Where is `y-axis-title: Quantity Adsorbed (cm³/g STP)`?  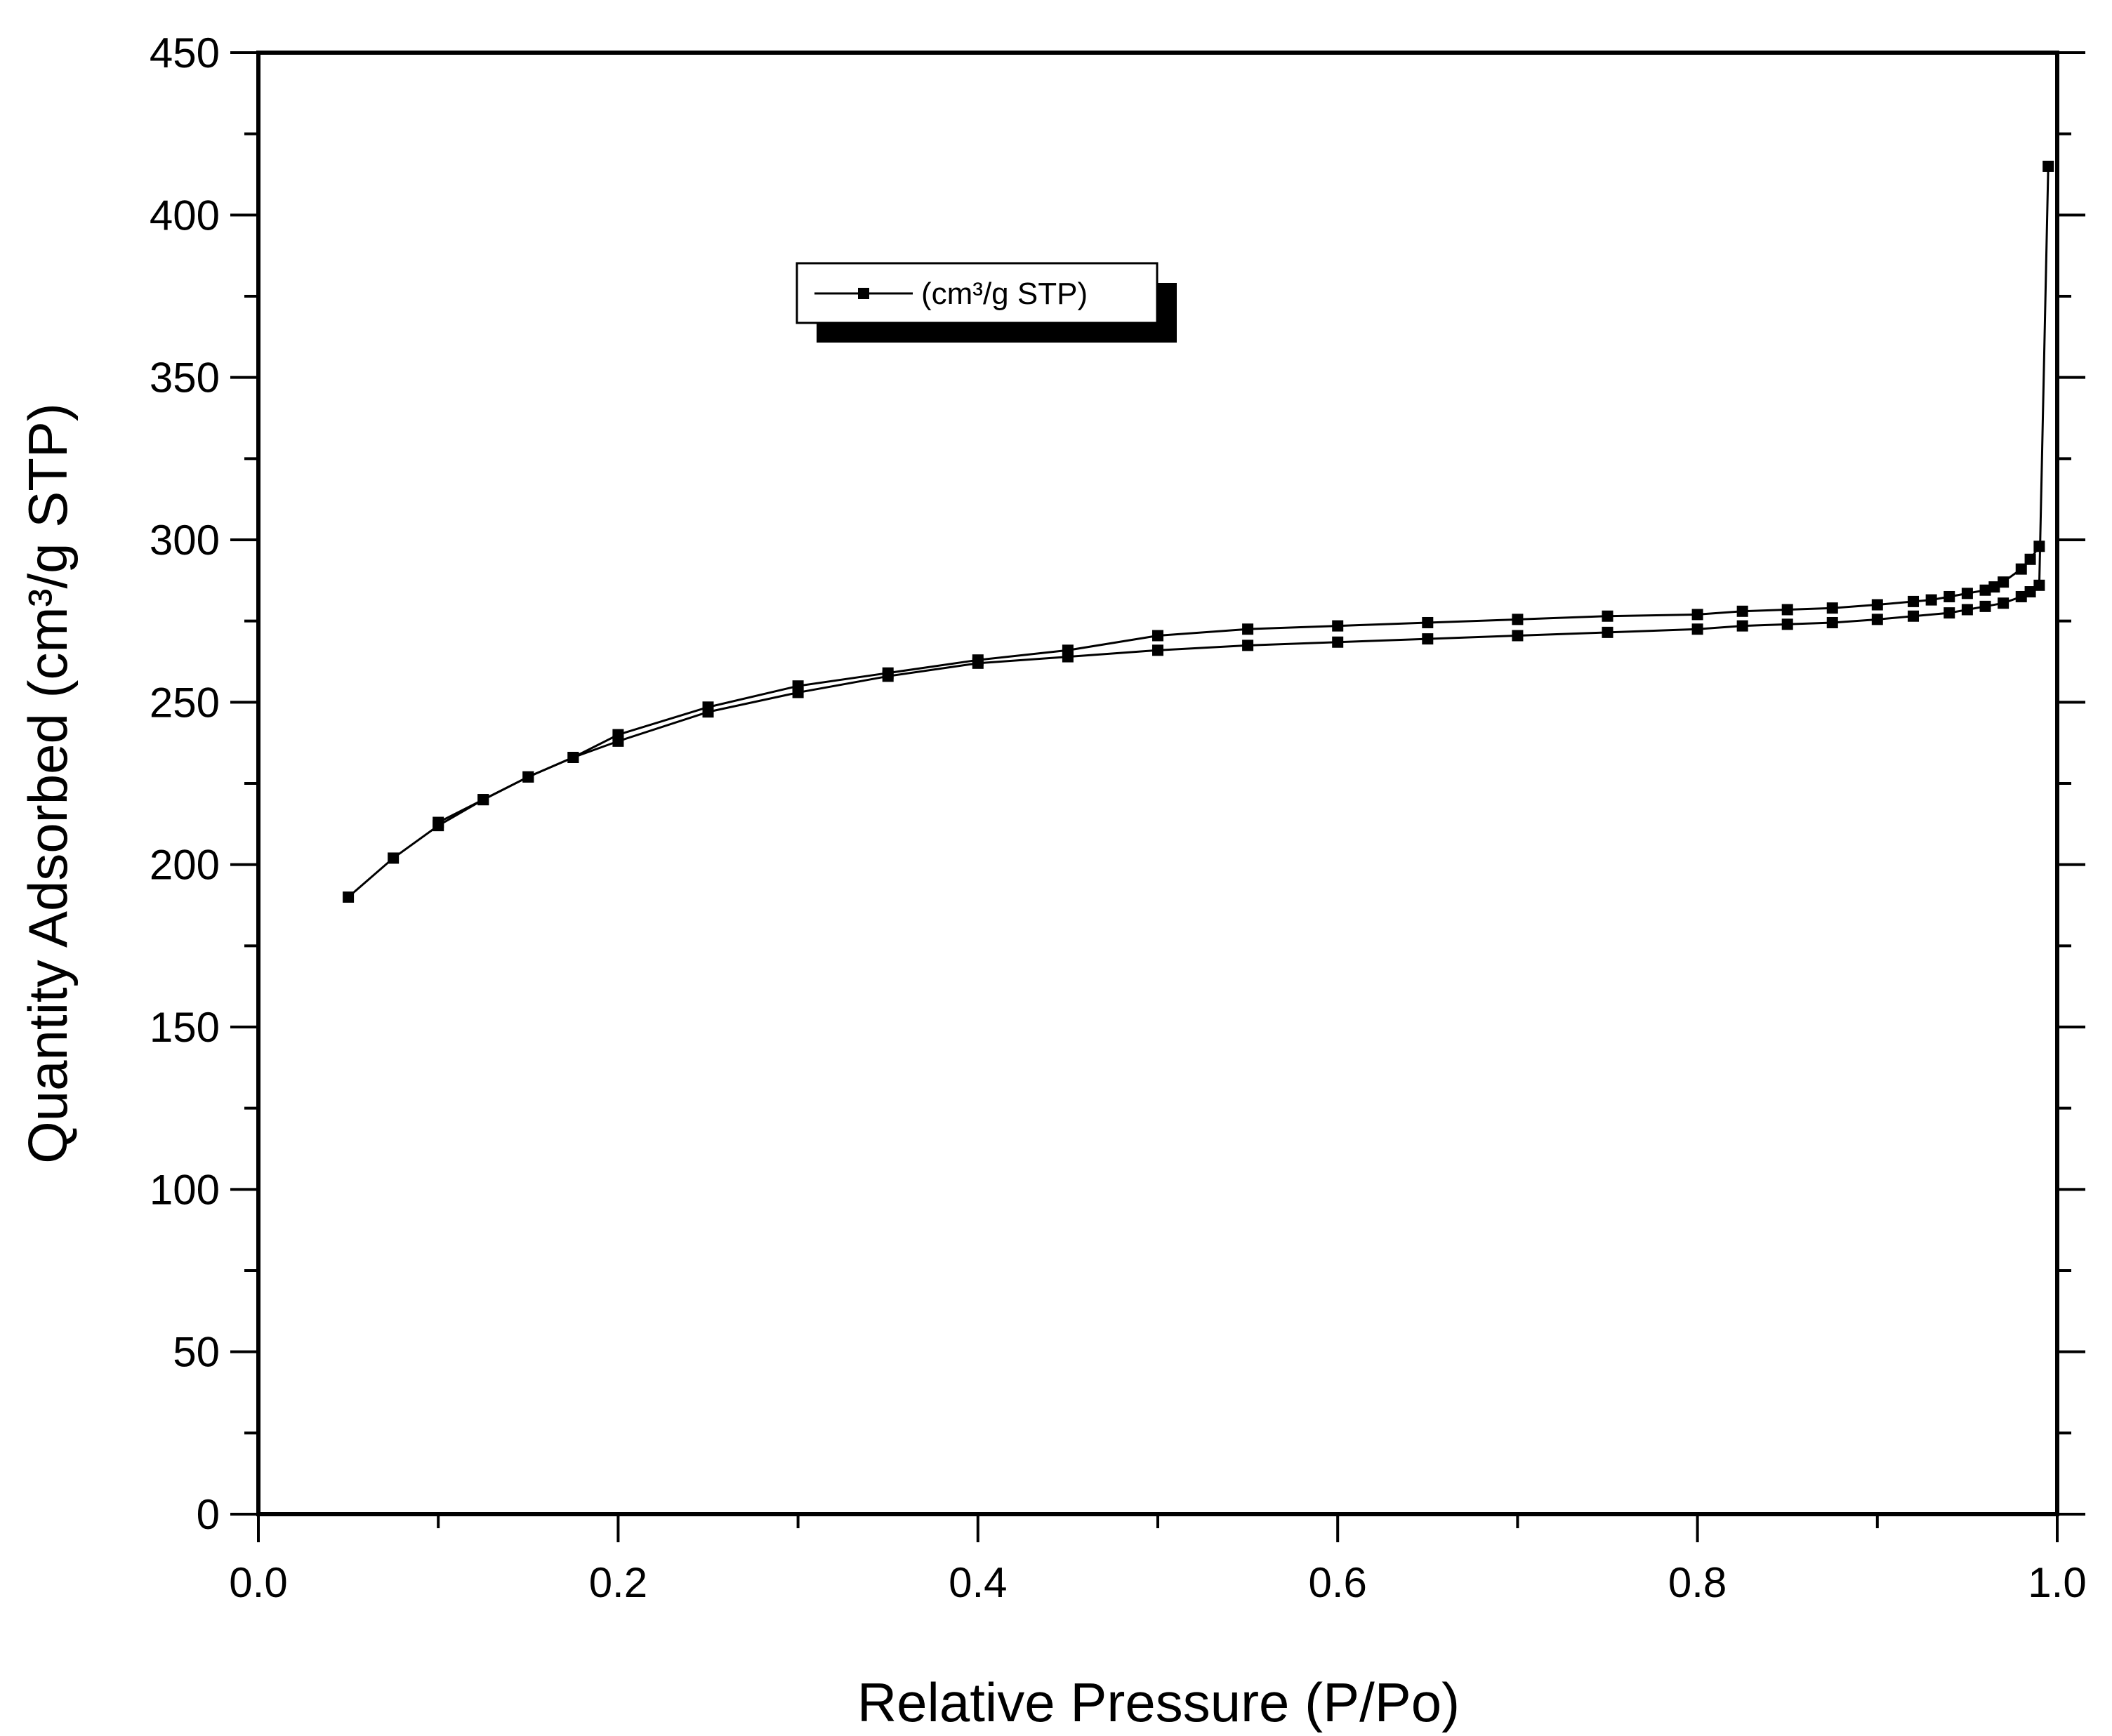
y-axis-title: Quantity Adsorbed (cm³/g STP) is located at coordinates (48, 783).